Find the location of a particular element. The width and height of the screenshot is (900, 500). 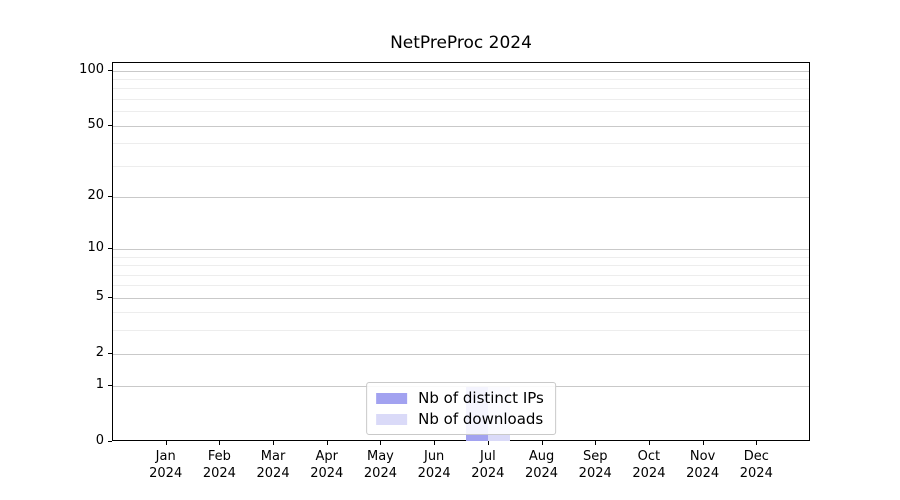

x-tick-label: Aug 2024 is located at coordinates (542, 465).